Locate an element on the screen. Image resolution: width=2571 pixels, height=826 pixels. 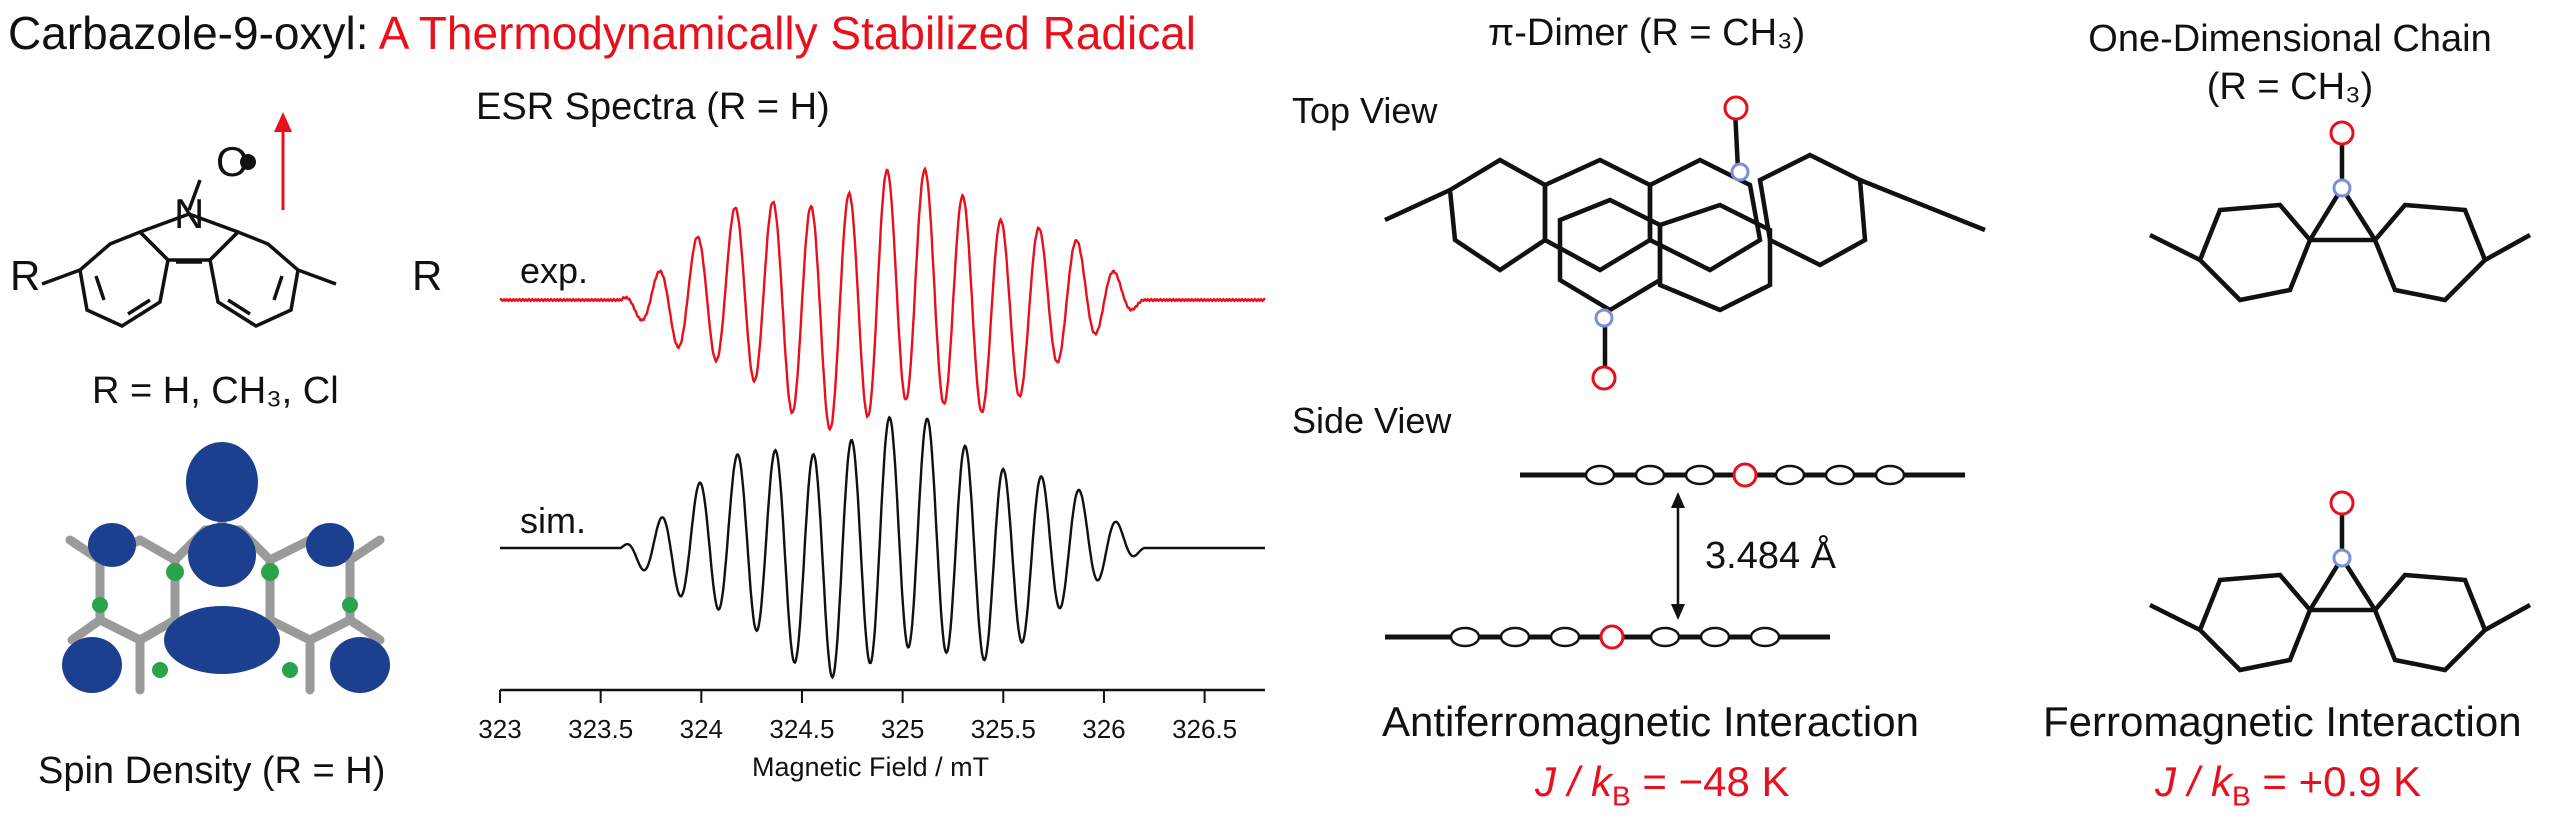
x-tick-label: 325 is located at coordinates (902, 729).